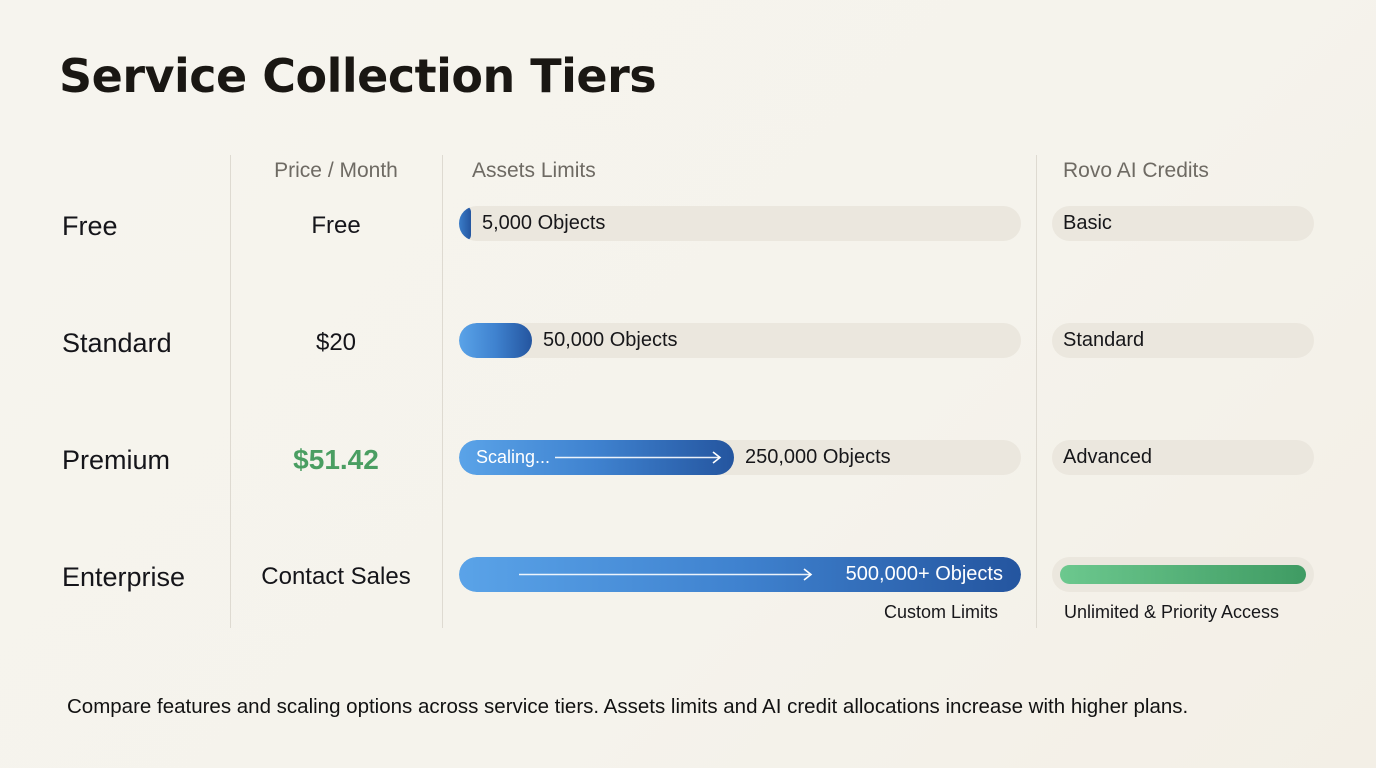  Describe the element at coordinates (740, 457) in the screenshot. I see `assets-limit-bar: Scaling... 250,000 Objects` at that location.